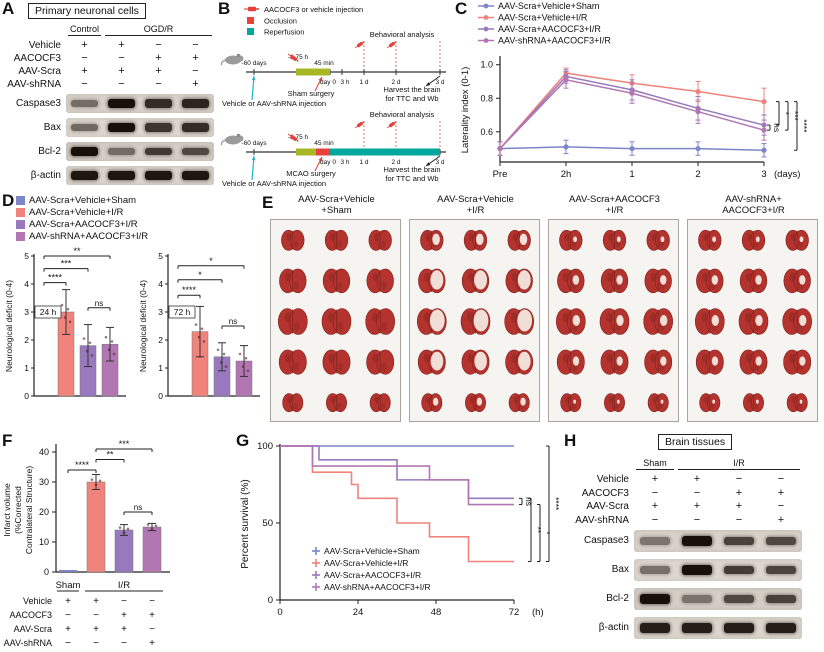 This screenshot has width=824, height=652. What do you see at coordinates (500, 174) in the screenshot?
I see `x-tick-label: Pre` at bounding box center [500, 174].